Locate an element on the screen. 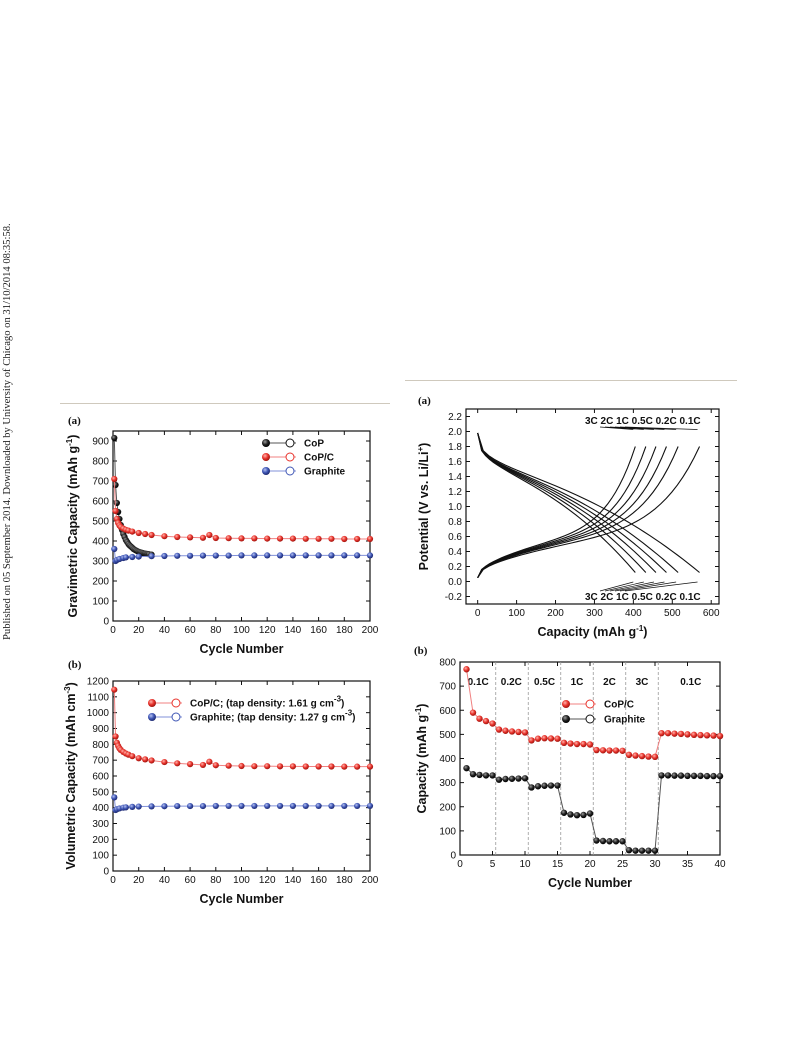 This screenshot has height=1039, width=793. y-tick-label: 0.4 is located at coordinates (455, 552).